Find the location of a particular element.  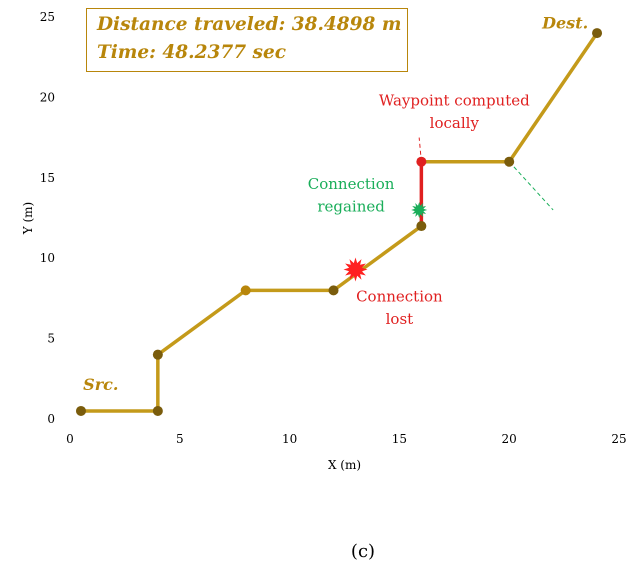

chart-annotation: Src. is located at coordinates (100, 384).